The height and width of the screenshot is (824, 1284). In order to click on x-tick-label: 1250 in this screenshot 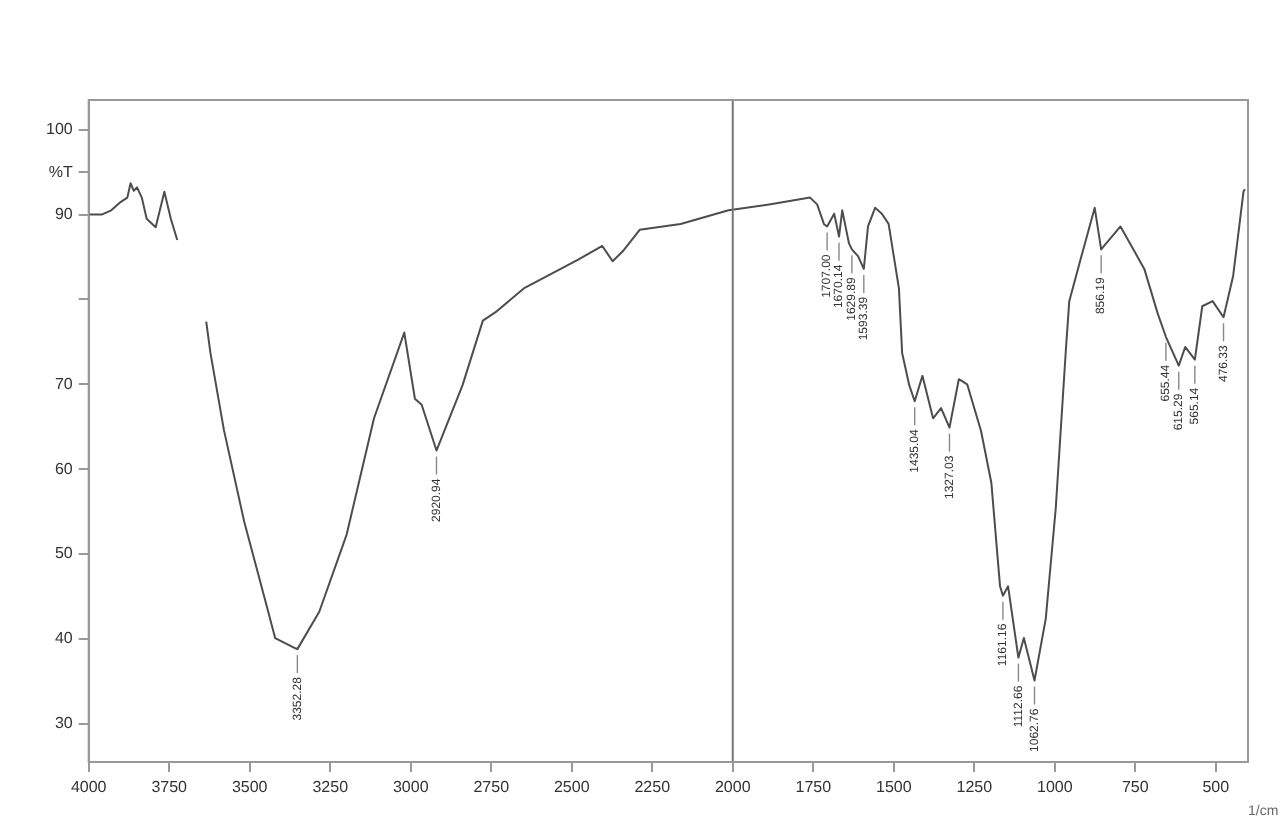, I will do `click(975, 787)`.